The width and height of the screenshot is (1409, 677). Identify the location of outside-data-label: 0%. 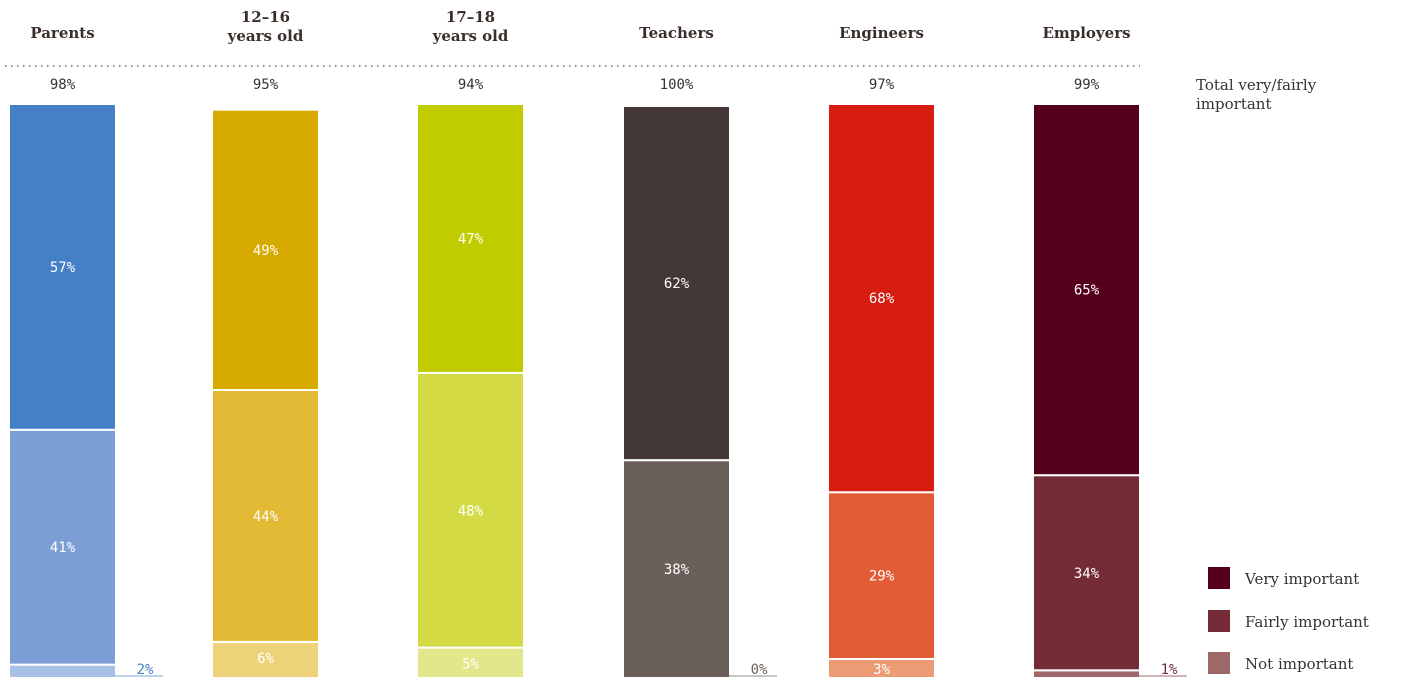
(759, 669).